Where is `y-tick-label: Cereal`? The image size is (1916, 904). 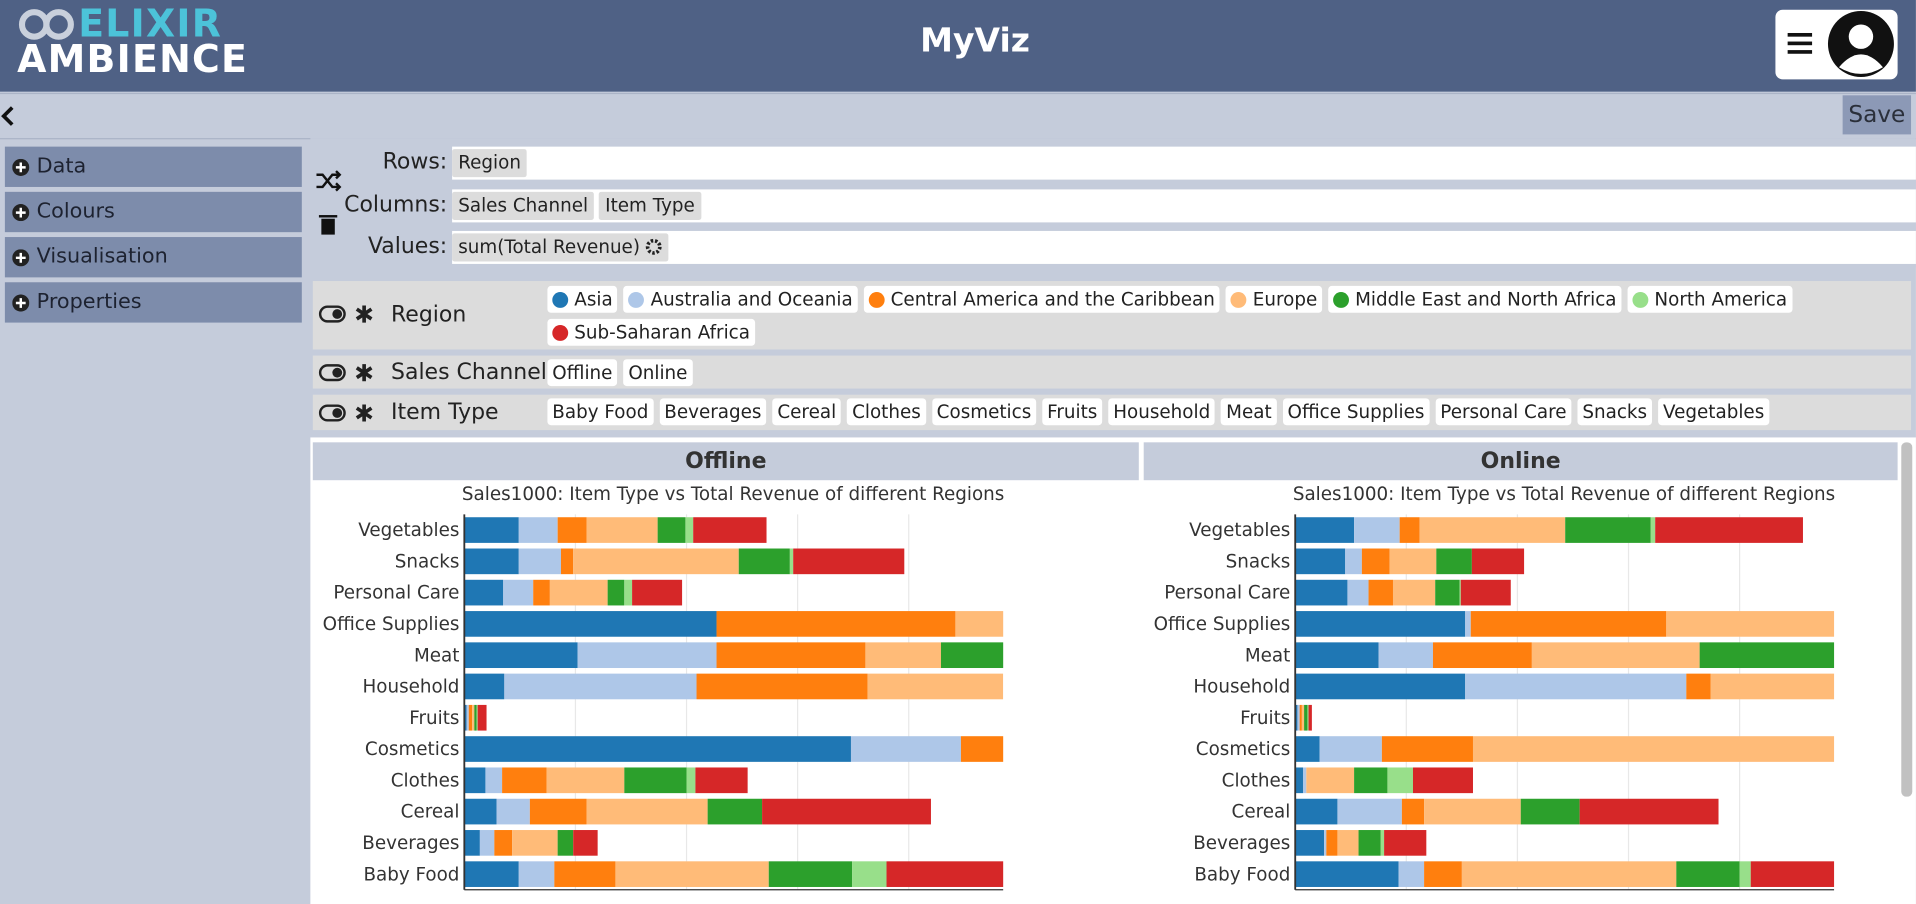 y-tick-label: Cereal is located at coordinates (1261, 812).